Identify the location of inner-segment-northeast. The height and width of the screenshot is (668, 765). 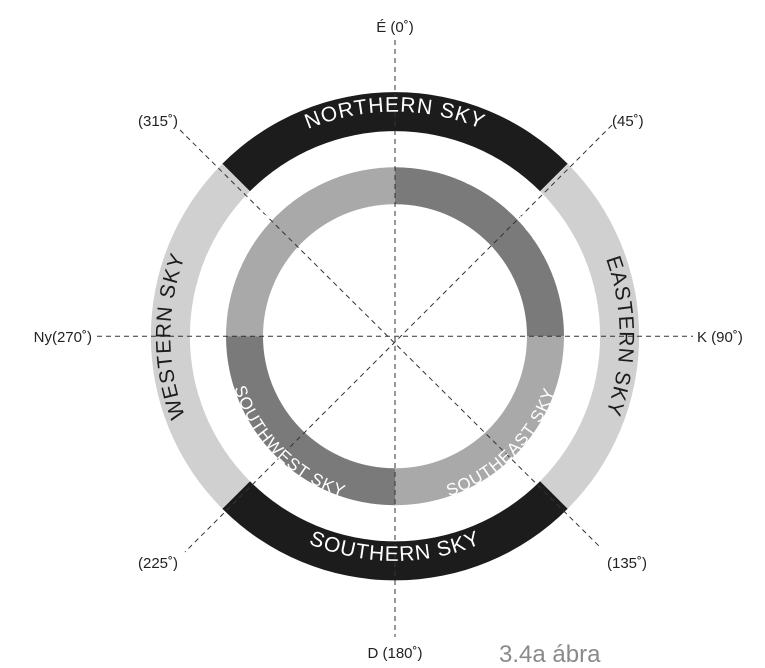
(479, 252).